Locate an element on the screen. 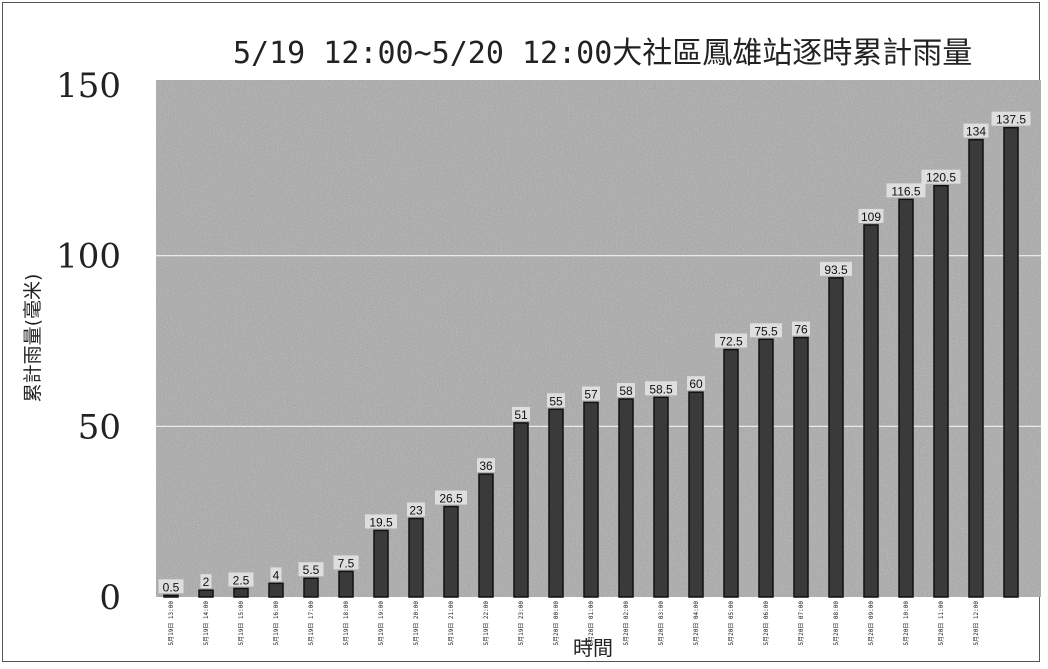  data-label: 7.5 is located at coordinates (346, 563).